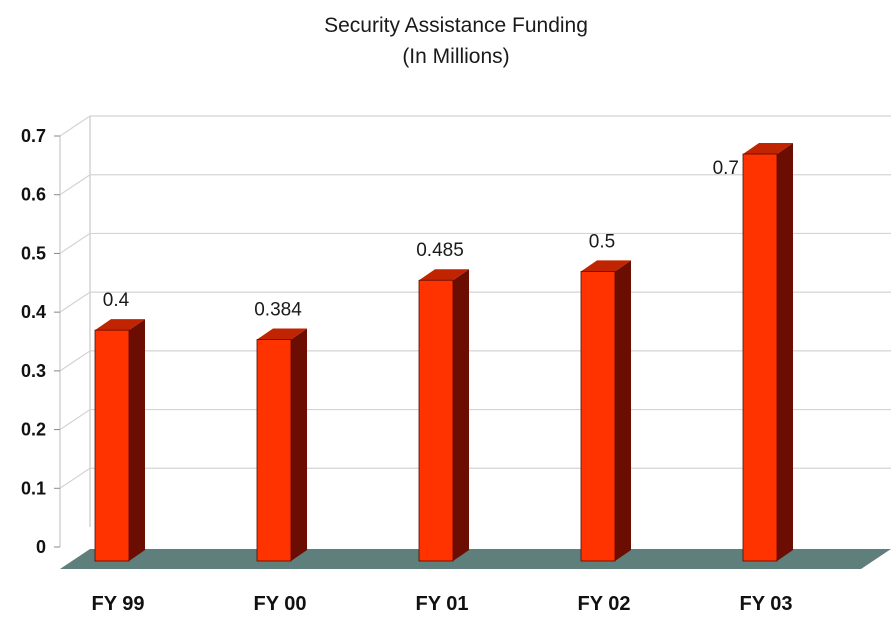 Image resolution: width=891 pixels, height=618 pixels. What do you see at coordinates (33, 253) in the screenshot?
I see `y-tick-label: 0.5` at bounding box center [33, 253].